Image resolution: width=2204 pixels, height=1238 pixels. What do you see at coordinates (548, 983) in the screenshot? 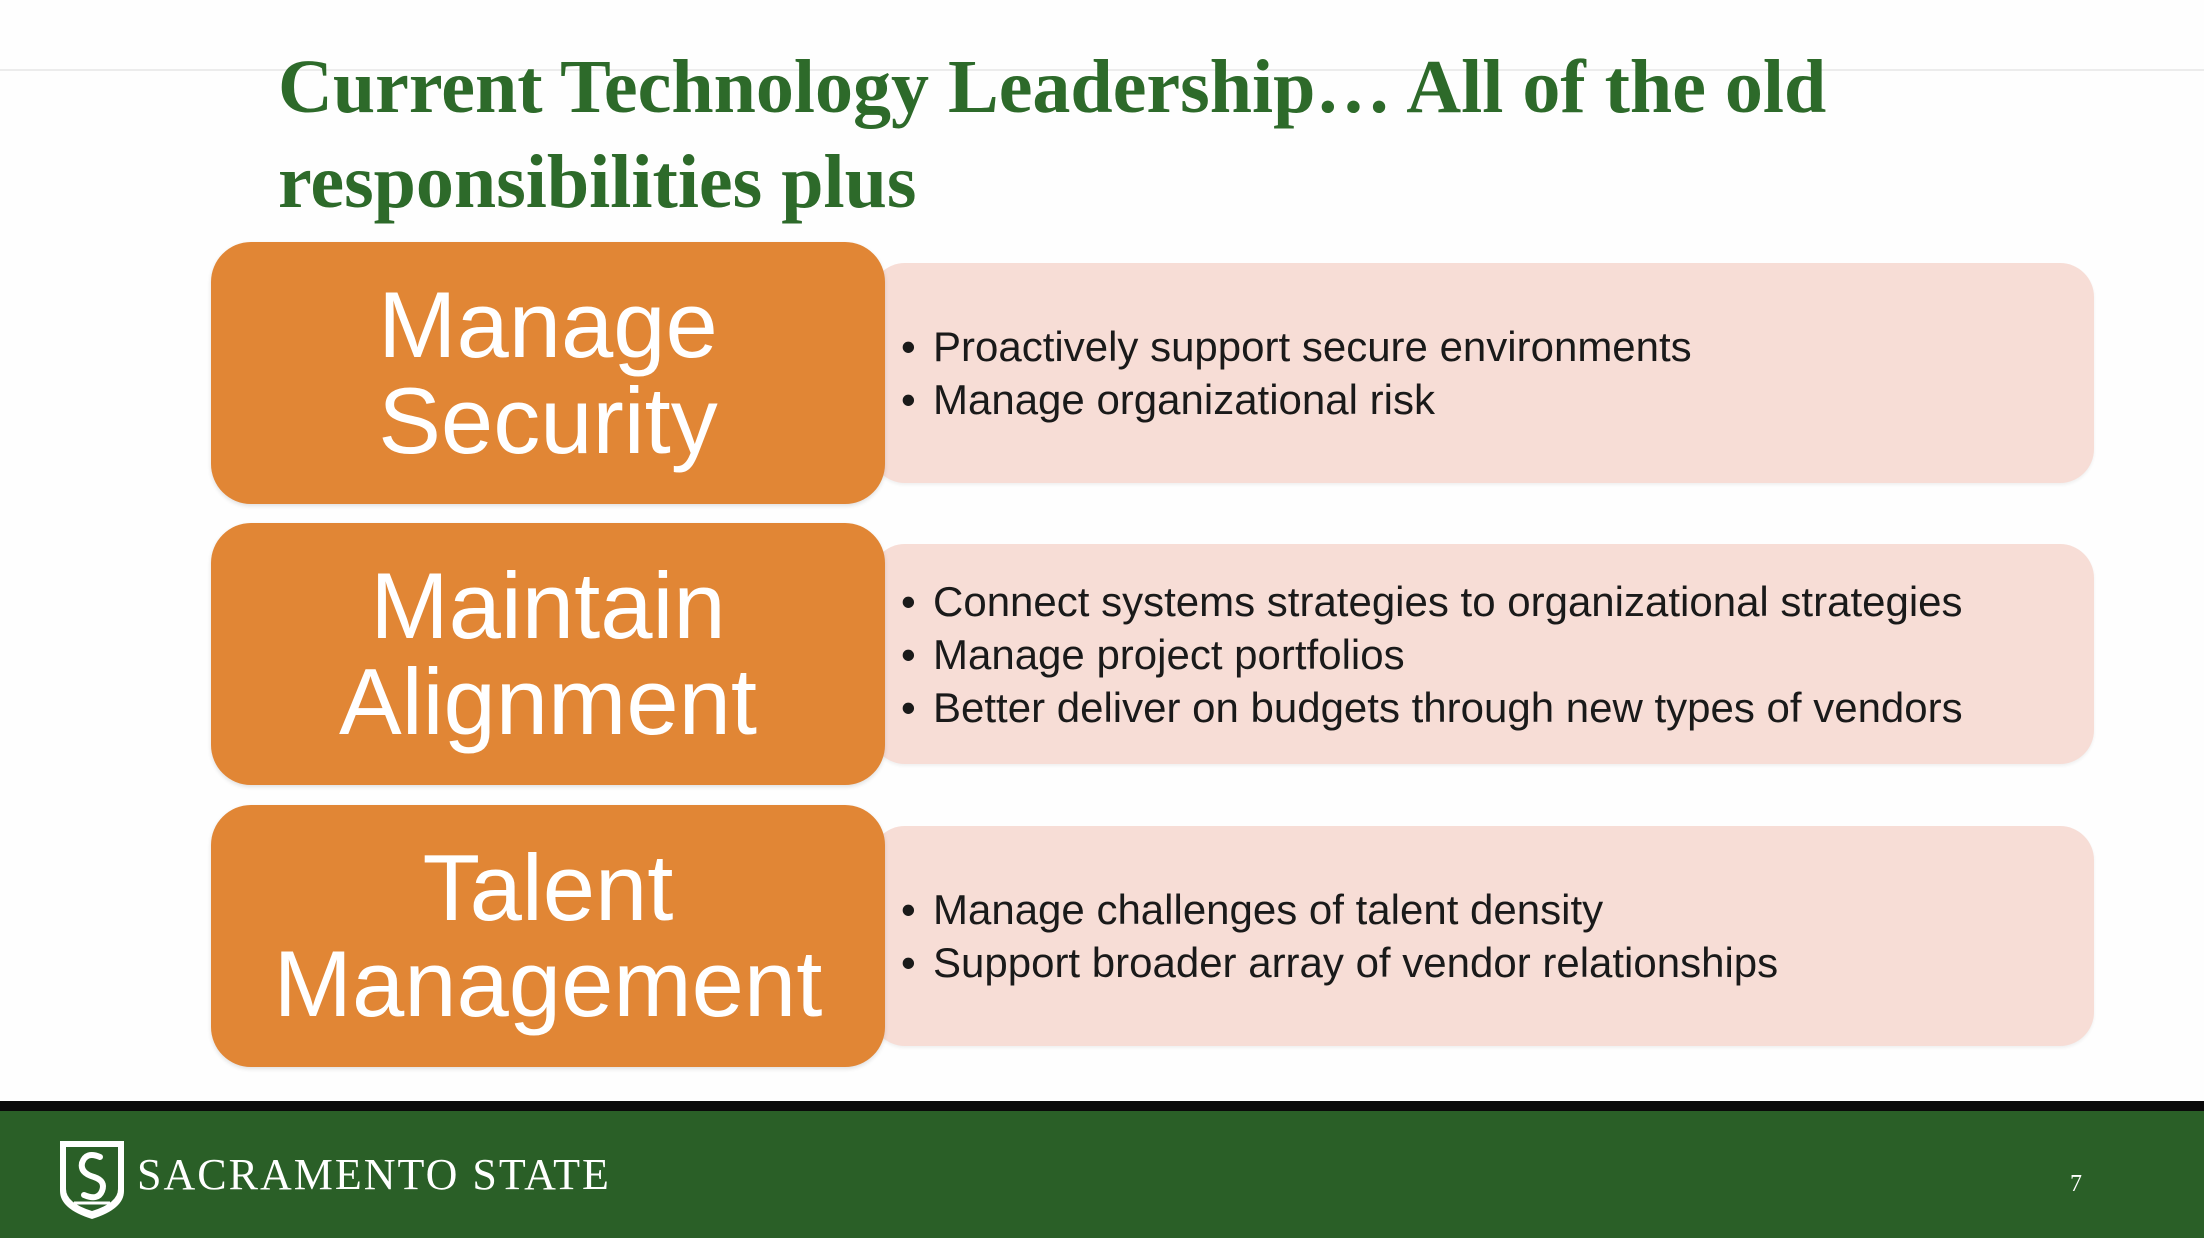
I see `heading-line: Management` at bounding box center [548, 983].